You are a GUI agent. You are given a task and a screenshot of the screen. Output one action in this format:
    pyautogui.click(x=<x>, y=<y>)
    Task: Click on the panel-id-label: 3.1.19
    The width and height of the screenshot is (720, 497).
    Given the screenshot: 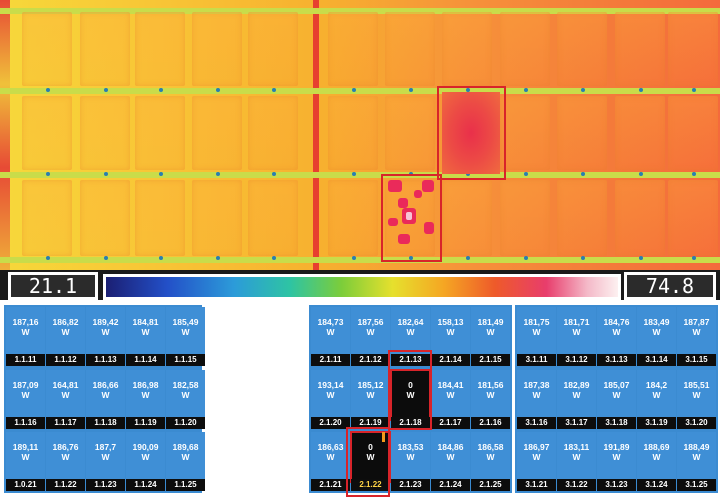 What is the action you would take?
    pyautogui.click(x=656, y=423)
    